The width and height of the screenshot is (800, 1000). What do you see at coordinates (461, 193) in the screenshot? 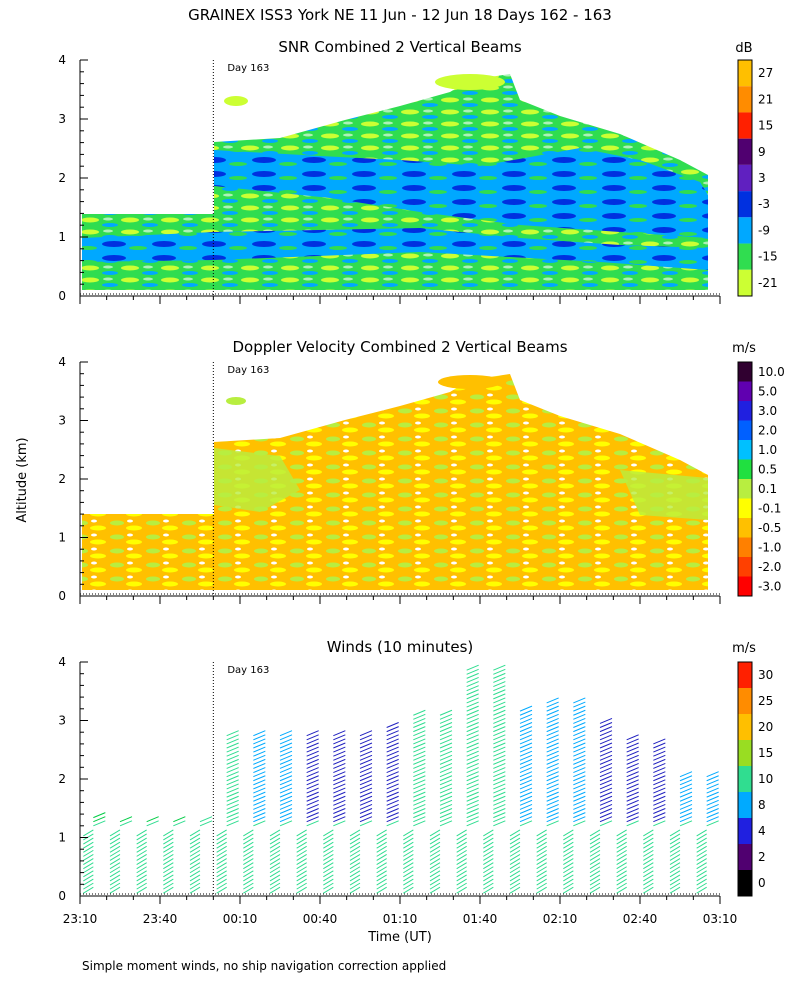
I see `snr-low-layer` at bounding box center [461, 193].